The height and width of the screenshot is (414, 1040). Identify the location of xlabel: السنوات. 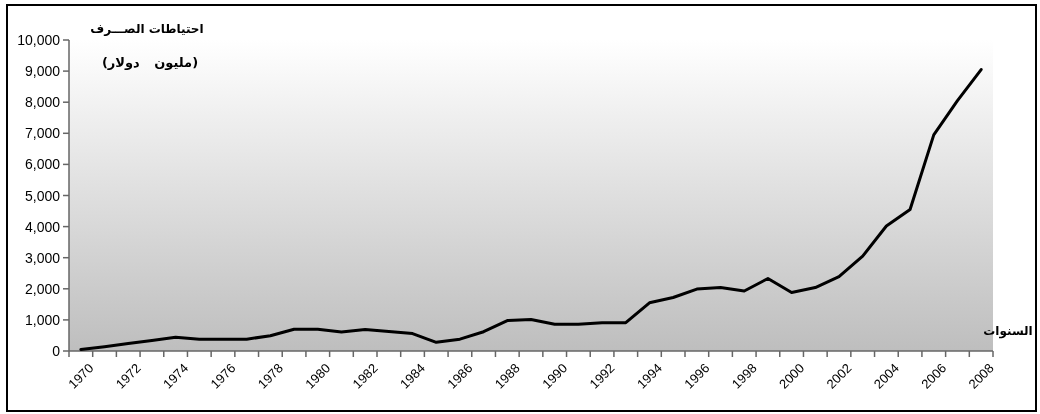
(1008, 331).